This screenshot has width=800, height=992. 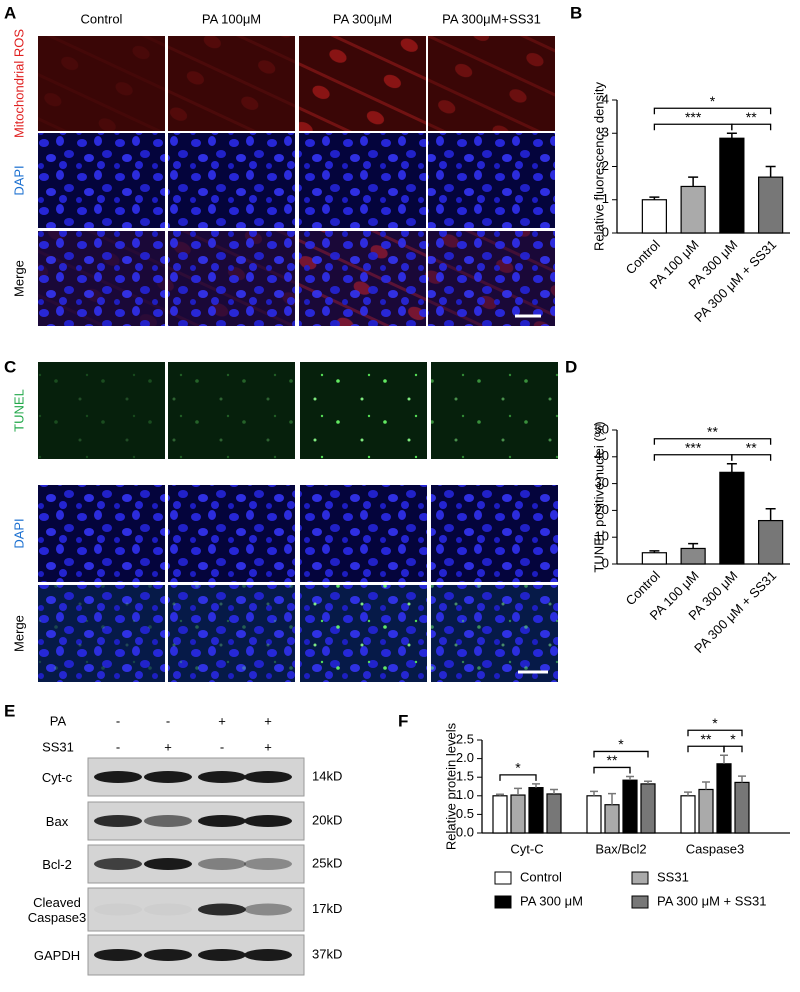 What do you see at coordinates (605, 132) in the screenshot?
I see `y-tick-label: 3` at bounding box center [605, 132].